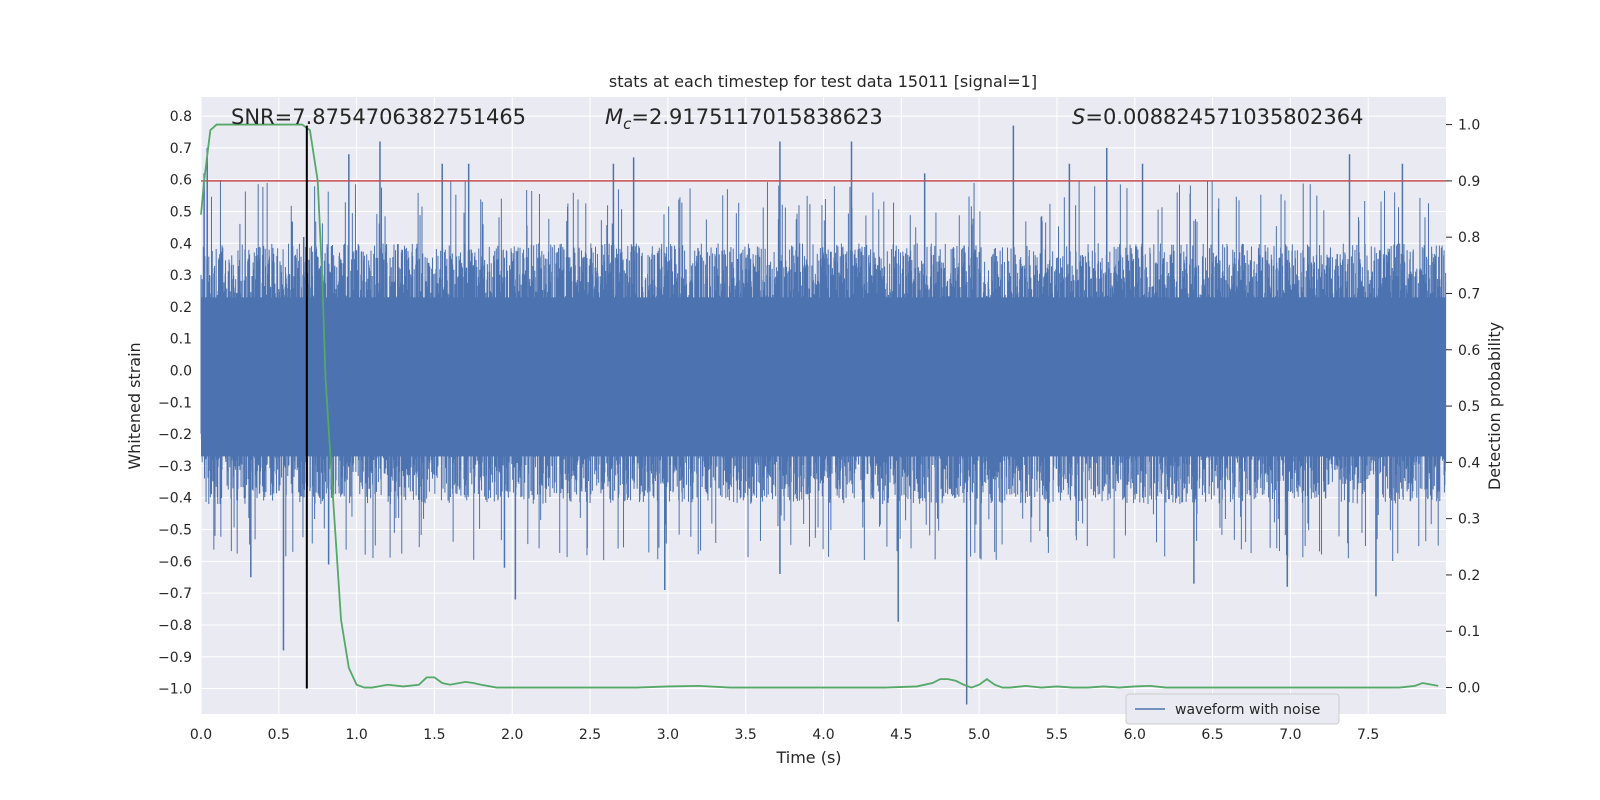  Describe the element at coordinates (746, 735) in the screenshot. I see `x-tick-label: 3.5` at that location.